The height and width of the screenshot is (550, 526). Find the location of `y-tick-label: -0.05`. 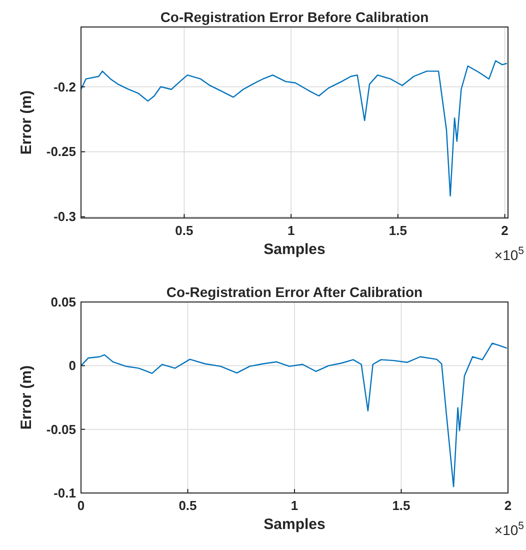

y-tick-label: -0.05 is located at coordinates (61, 429).